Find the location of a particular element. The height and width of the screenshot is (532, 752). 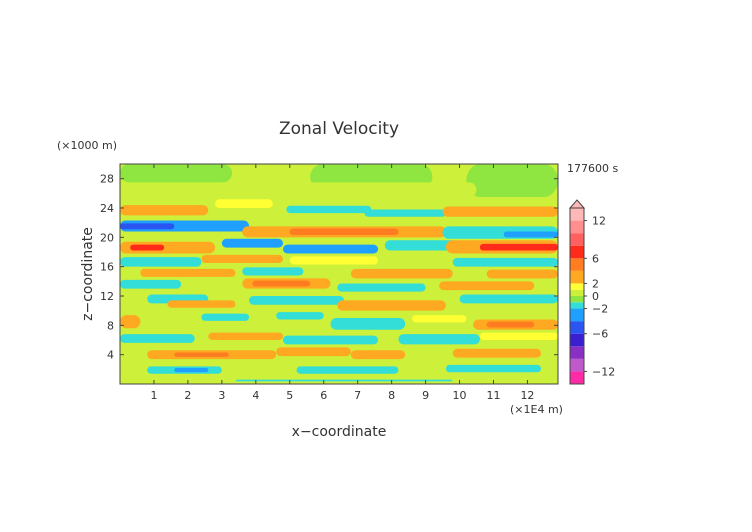

colorbar-overflow-arrow is located at coordinates (577, 204).